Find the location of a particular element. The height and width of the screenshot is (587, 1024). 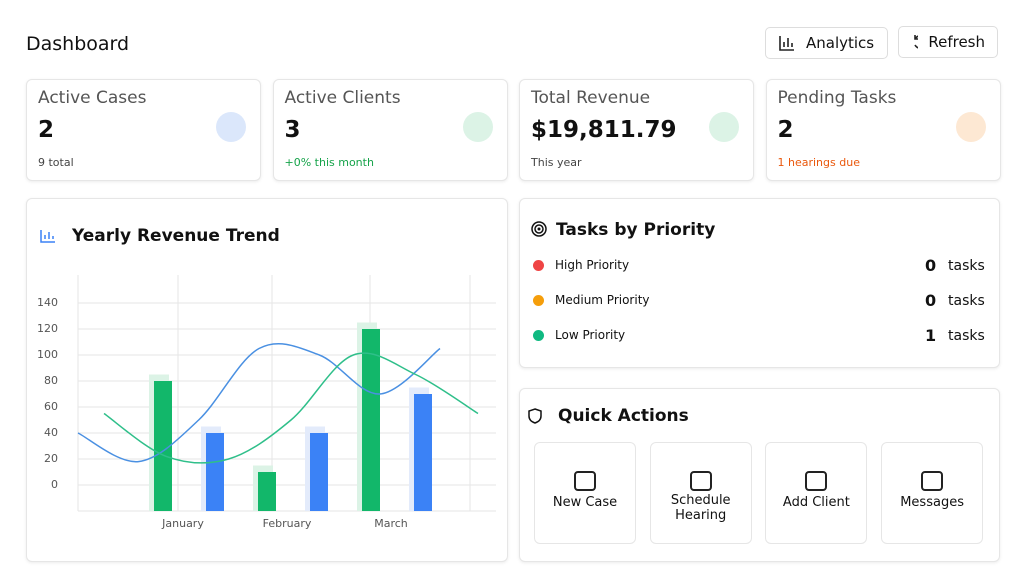

stat-value: $19,811.79 is located at coordinates (604, 130).